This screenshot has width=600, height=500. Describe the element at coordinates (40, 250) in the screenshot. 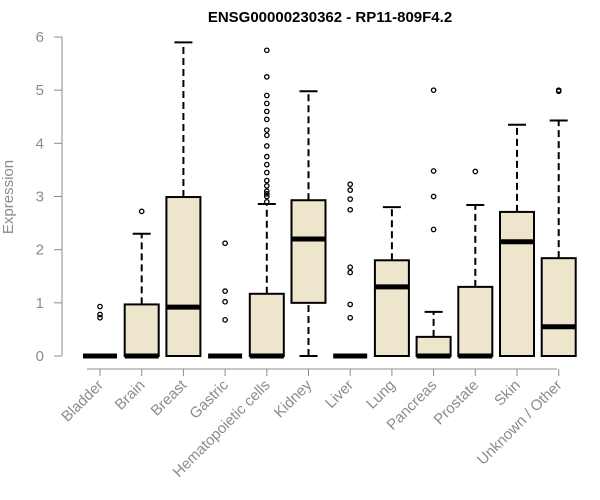

I see `y-tick-label: 2` at that location.